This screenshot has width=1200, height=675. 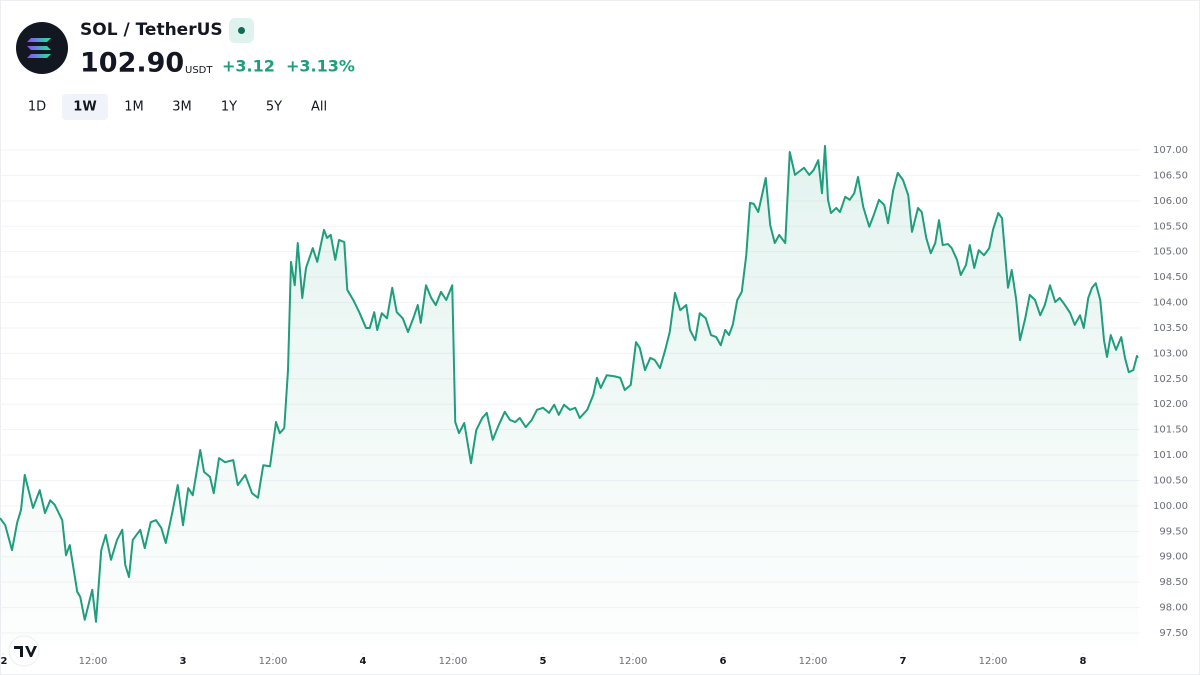 I want to click on change: +3.12, so click(x=248, y=66).